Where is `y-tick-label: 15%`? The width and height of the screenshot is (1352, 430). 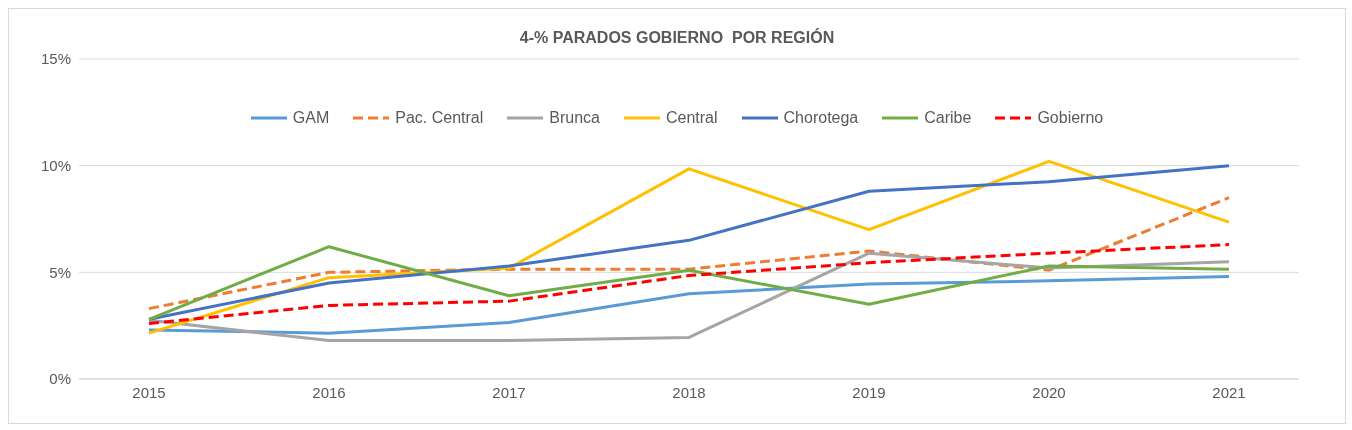 y-tick-label: 15% is located at coordinates (55, 59).